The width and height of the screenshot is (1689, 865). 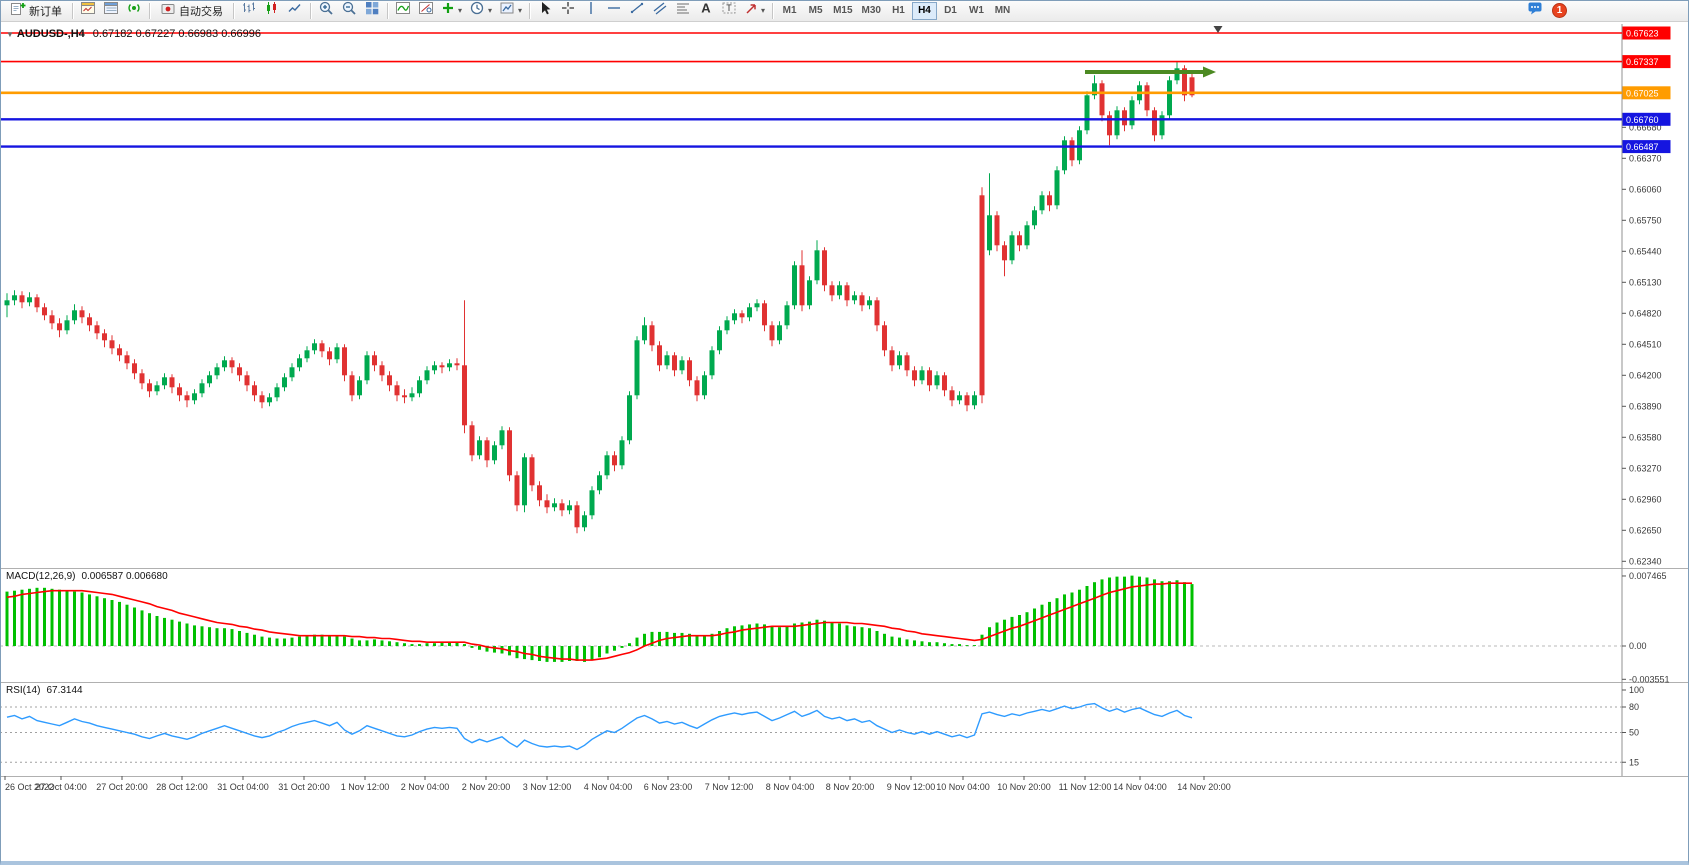 What do you see at coordinates (815, 10) in the screenshot?
I see `timeframe-m5-button: M5` at bounding box center [815, 10].